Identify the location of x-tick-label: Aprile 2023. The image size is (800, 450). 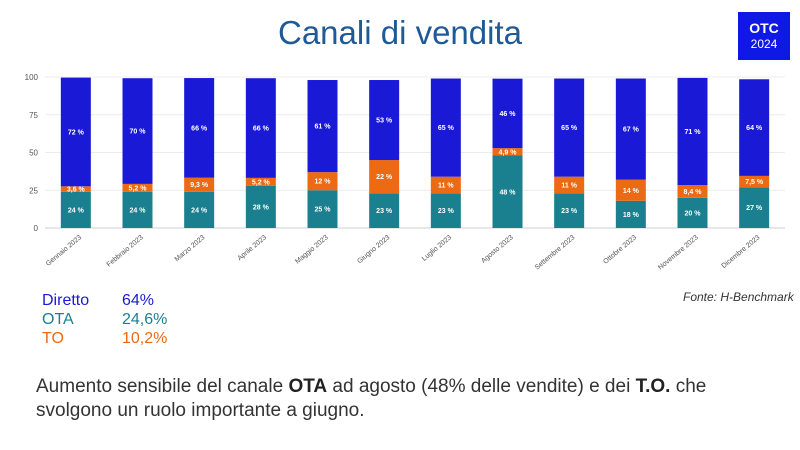
(252, 248).